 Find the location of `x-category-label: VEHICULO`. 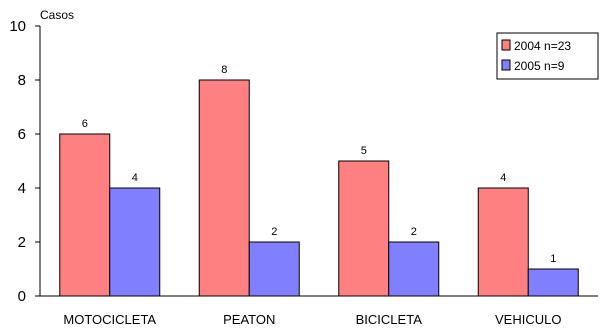

x-category-label: VEHICULO is located at coordinates (528, 319).